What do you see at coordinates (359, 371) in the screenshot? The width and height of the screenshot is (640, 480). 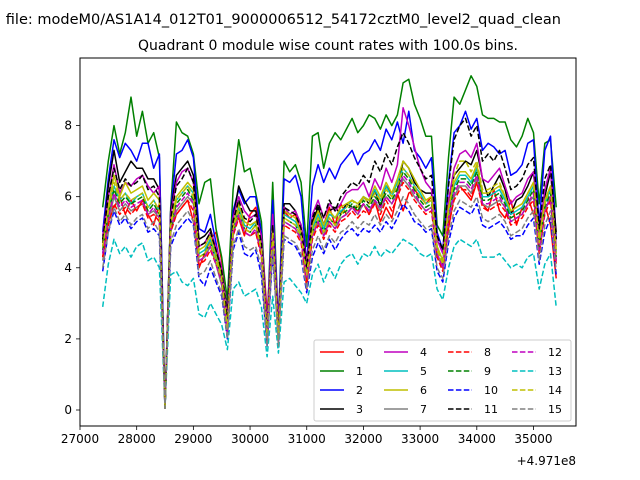 I see `legend-label: 1` at bounding box center [359, 371].